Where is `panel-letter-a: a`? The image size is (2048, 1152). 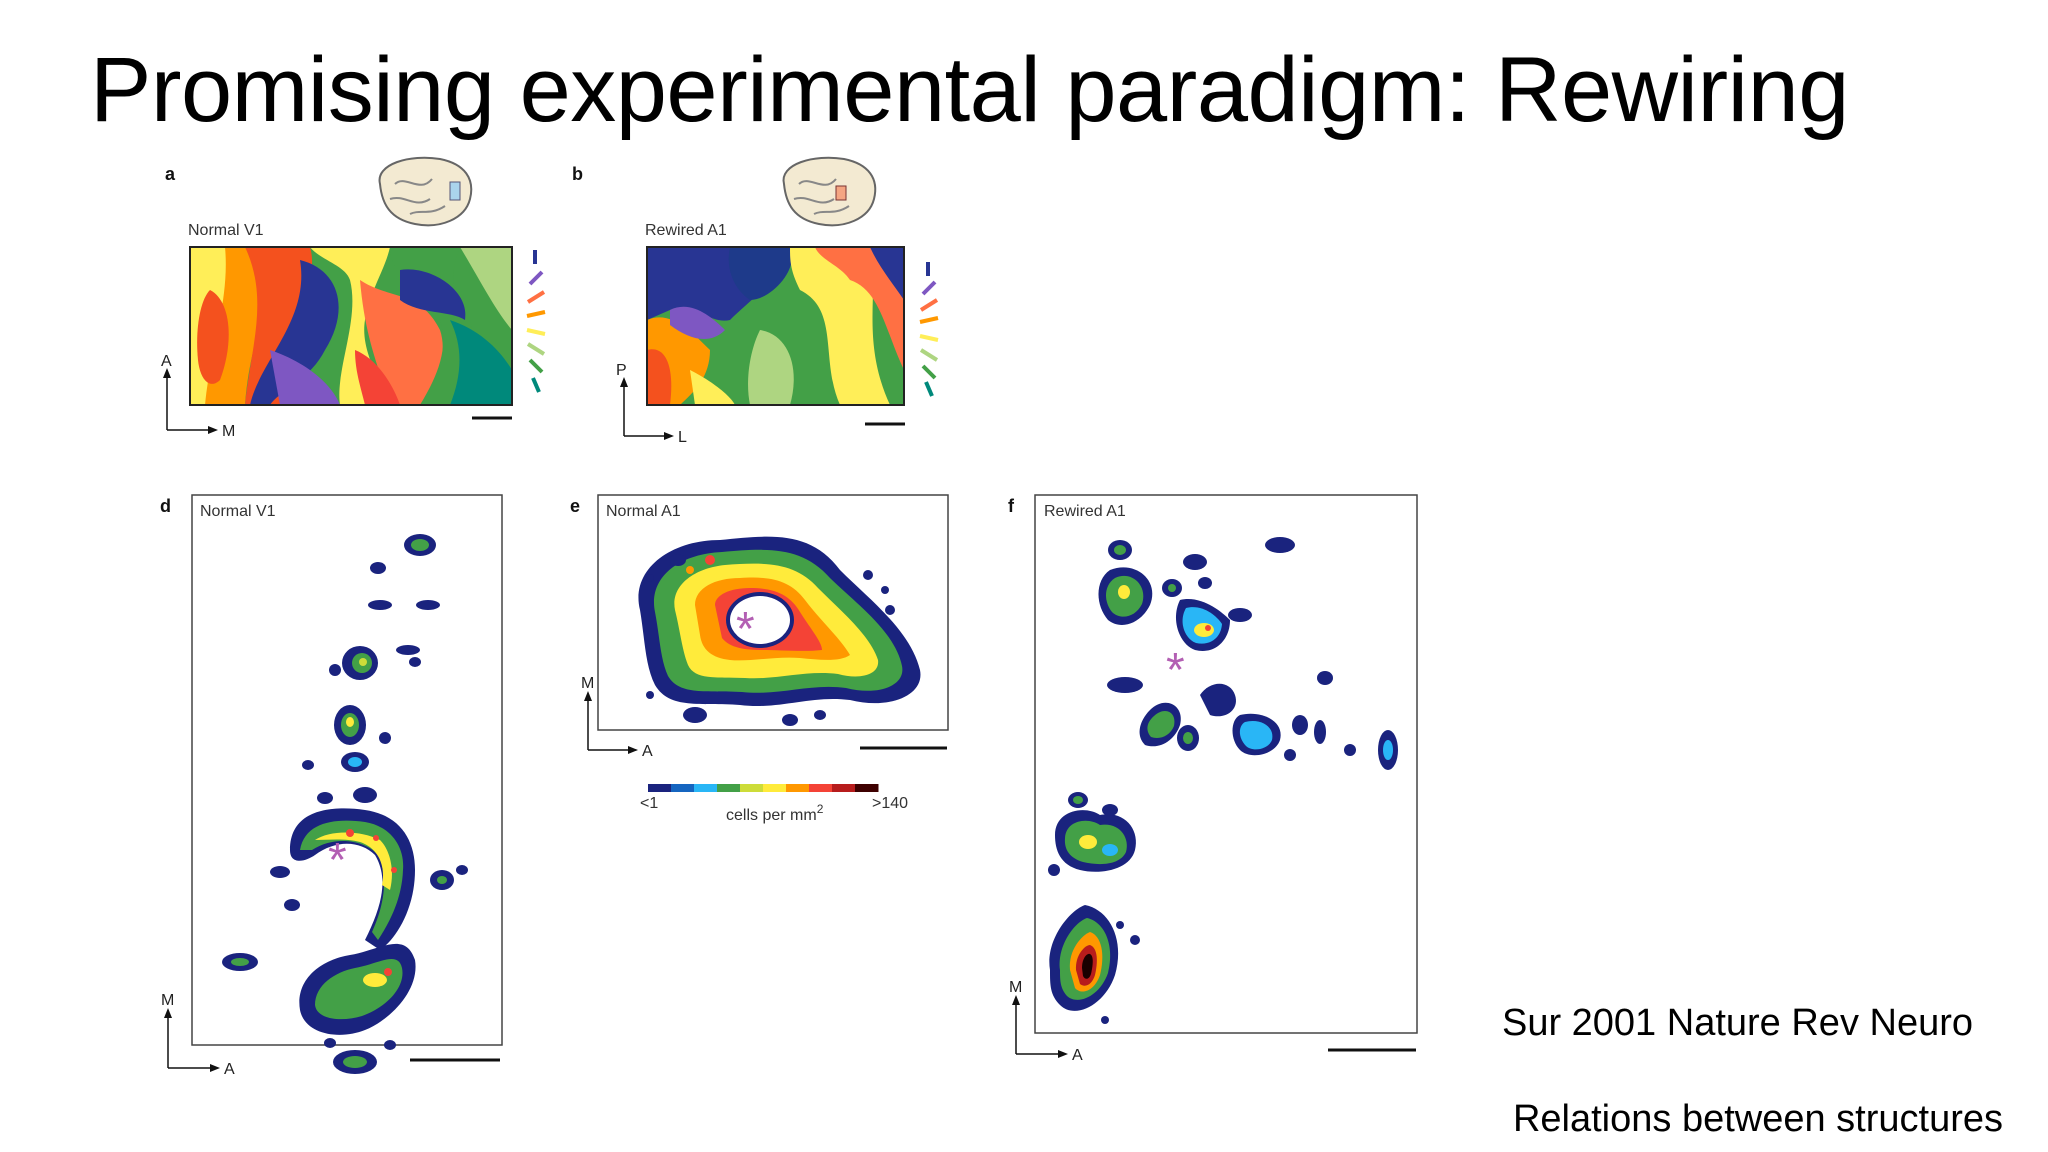 panel-letter-a: a is located at coordinates (170, 174).